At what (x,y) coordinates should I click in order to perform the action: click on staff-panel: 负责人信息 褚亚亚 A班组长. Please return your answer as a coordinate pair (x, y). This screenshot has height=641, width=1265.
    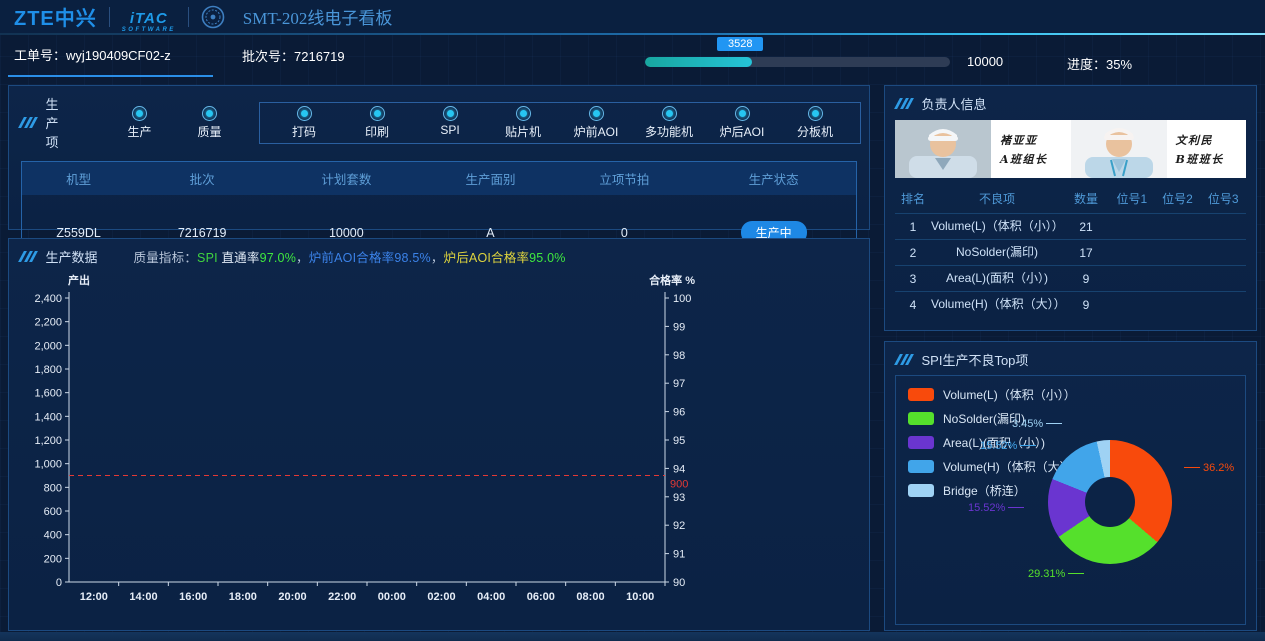
    Looking at the image, I should click on (1070, 208).